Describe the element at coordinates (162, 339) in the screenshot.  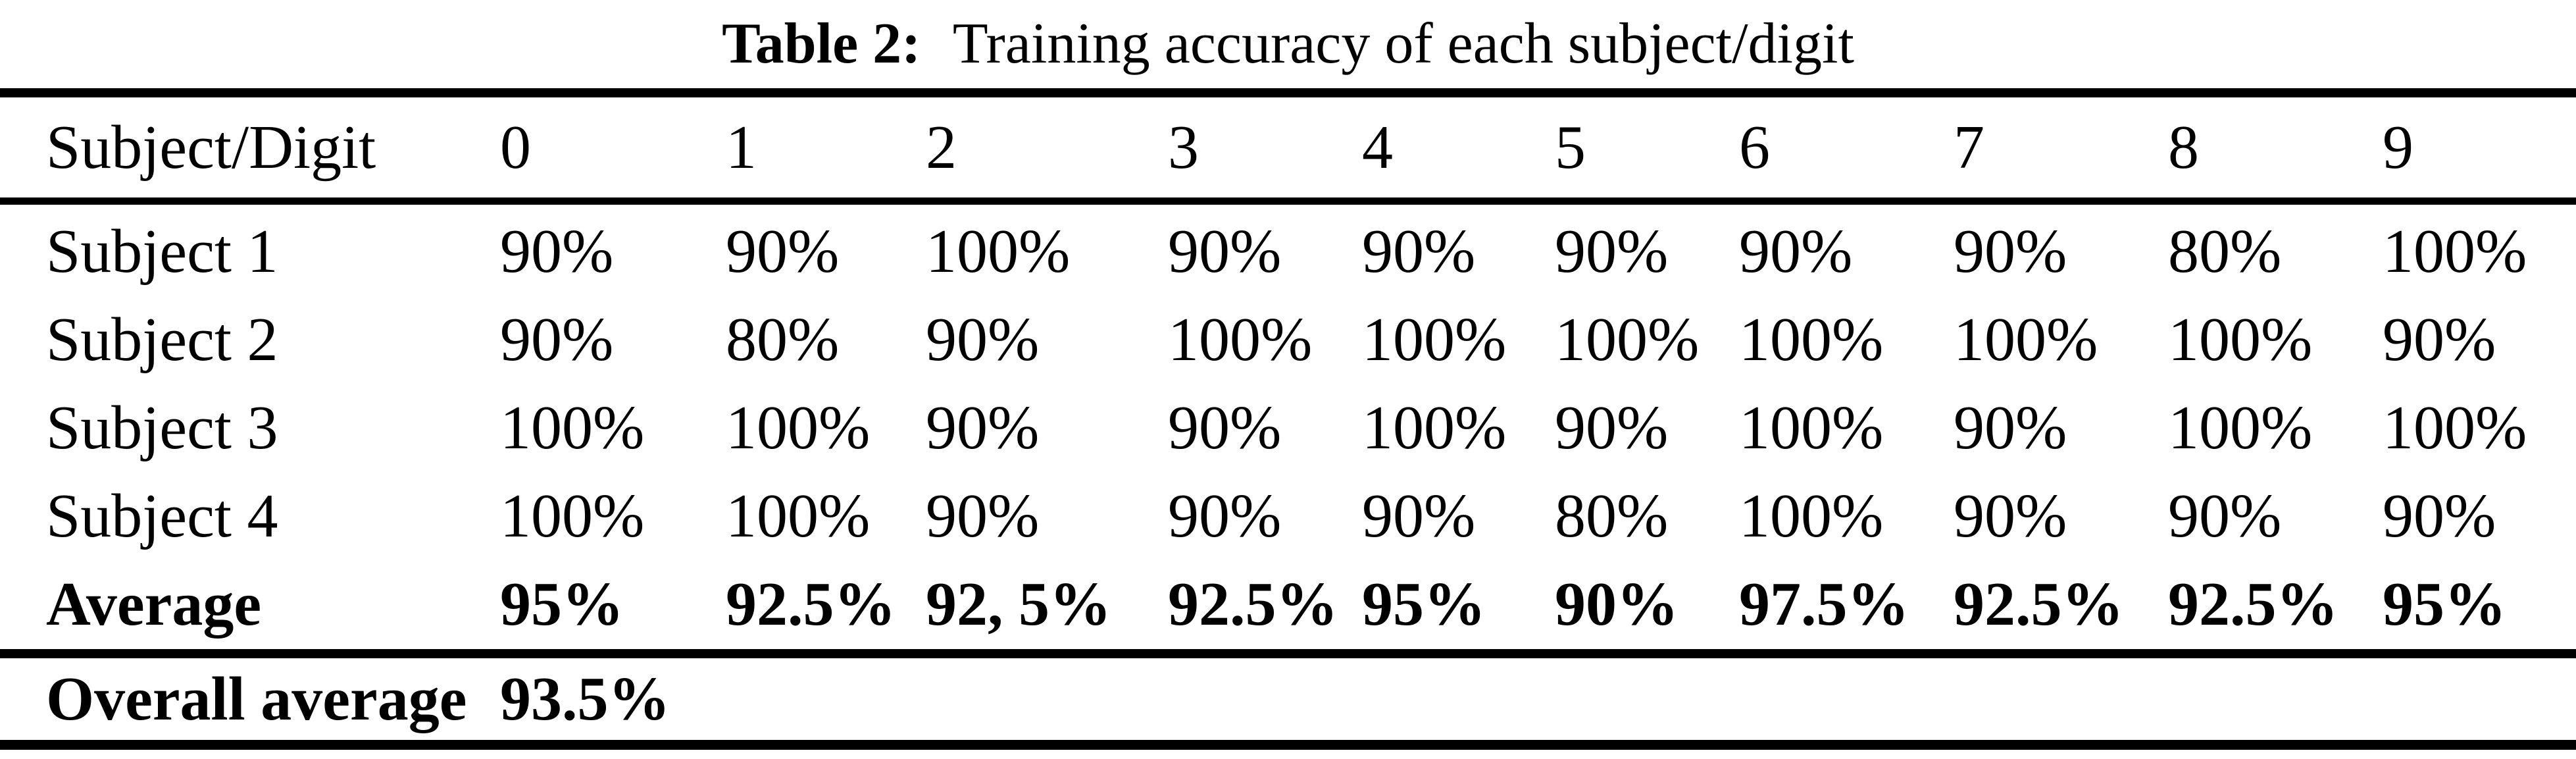
I see `row-label: Subject 2` at that location.